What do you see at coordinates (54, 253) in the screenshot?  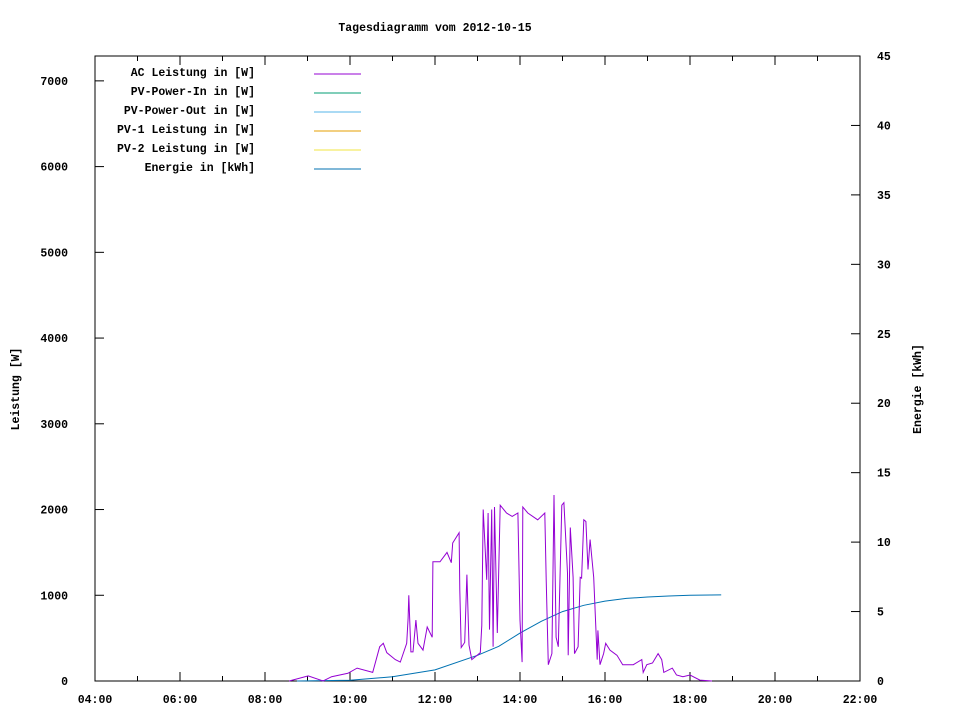 I see `y-tick-label: 5000` at bounding box center [54, 253].